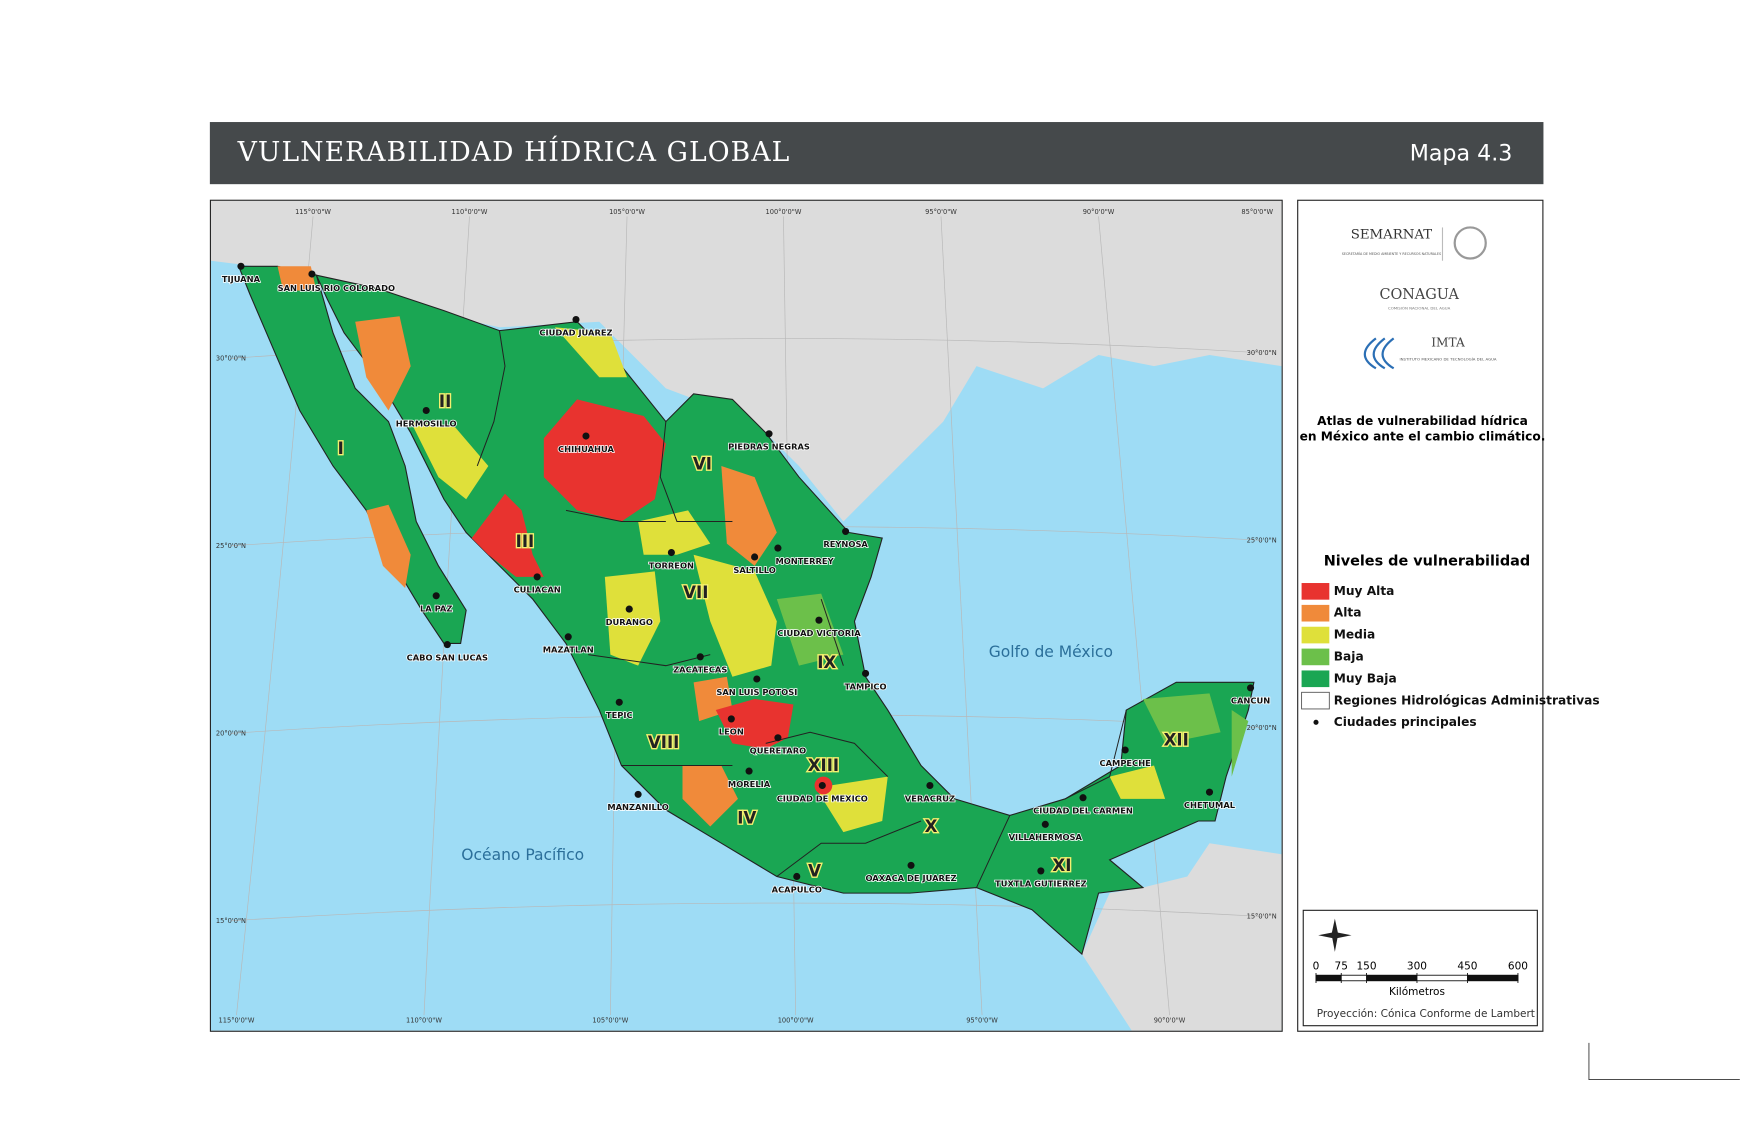  What do you see at coordinates (1364, 591) in the screenshot?
I see `legend-label: Muy Alta` at bounding box center [1364, 591].